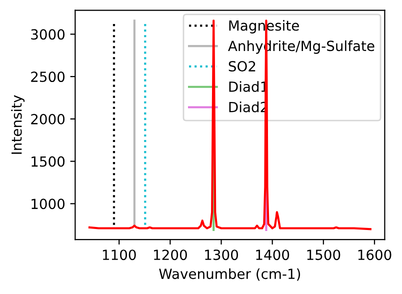 The image size is (402, 294). I want to click on y-tick-label: 3000, so click(48, 34).